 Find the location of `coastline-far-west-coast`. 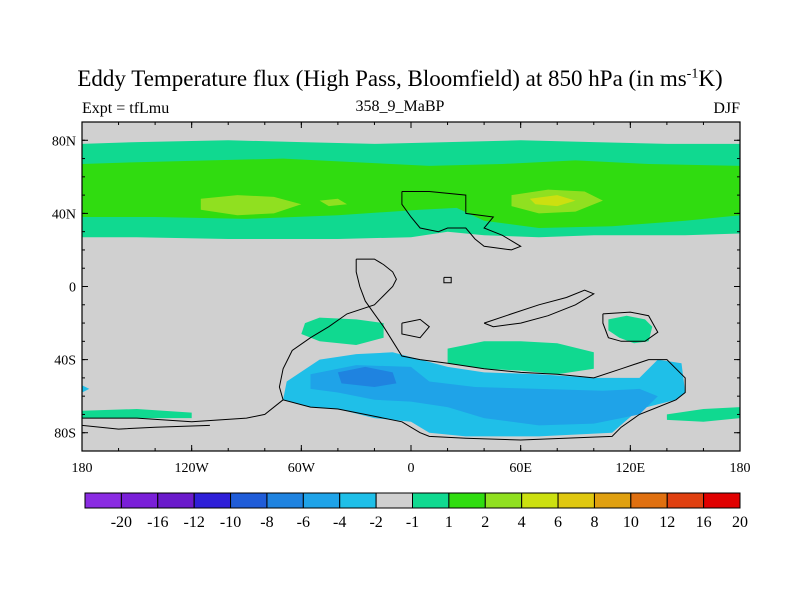

coastline-far-west-coast is located at coordinates (146, 427).